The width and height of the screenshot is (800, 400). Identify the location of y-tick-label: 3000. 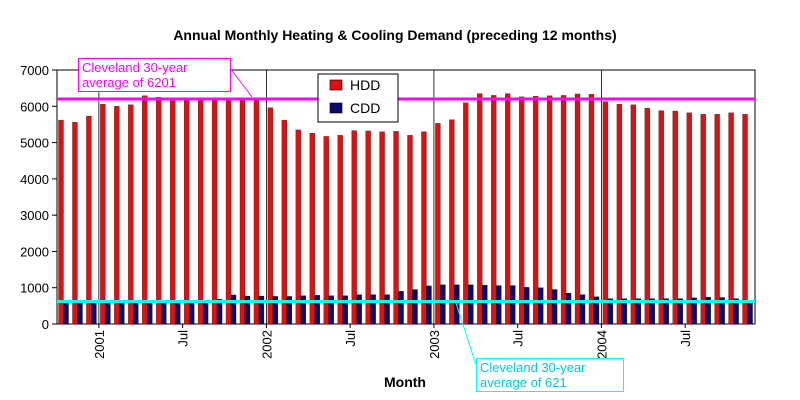
(34, 215).